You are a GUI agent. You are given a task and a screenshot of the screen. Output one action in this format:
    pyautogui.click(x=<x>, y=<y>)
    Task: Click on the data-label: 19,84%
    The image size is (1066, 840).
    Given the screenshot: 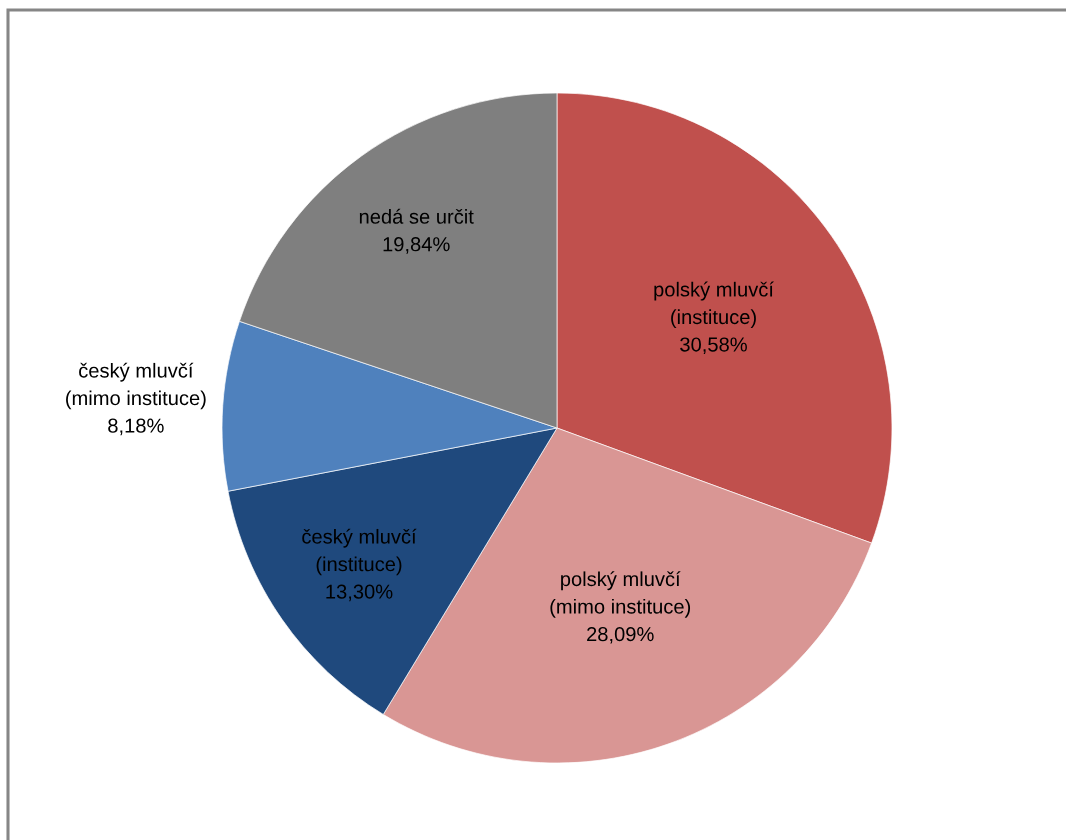 What is the action you would take?
    pyautogui.click(x=416, y=245)
    